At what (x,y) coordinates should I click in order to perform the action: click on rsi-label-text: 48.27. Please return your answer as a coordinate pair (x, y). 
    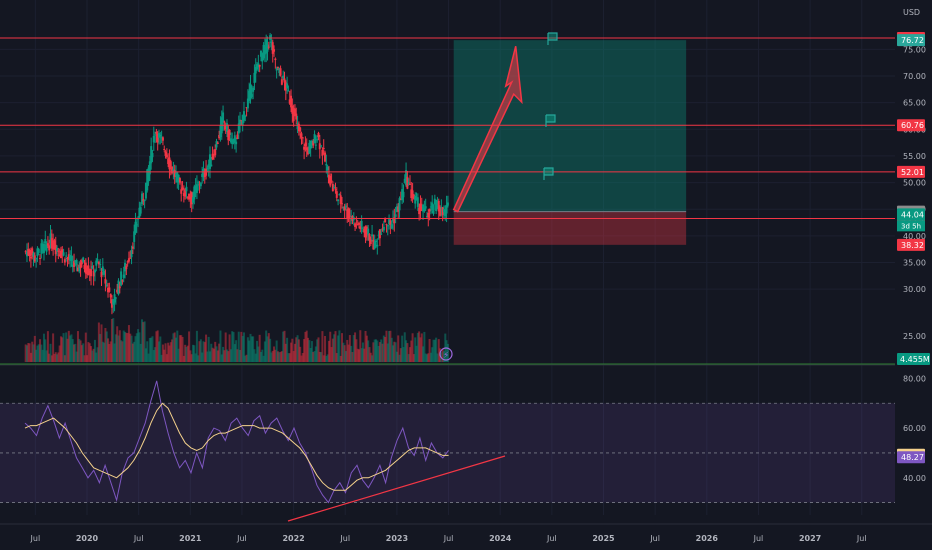
    Looking at the image, I should click on (912, 457).